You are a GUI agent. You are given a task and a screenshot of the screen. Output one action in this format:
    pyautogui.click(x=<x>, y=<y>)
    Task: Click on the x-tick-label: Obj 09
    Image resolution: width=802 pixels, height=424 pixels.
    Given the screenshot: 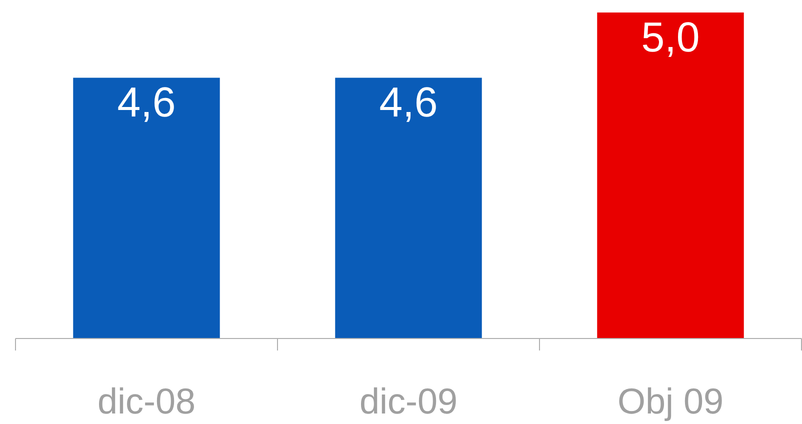 What is the action you would take?
    pyautogui.click(x=670, y=401)
    